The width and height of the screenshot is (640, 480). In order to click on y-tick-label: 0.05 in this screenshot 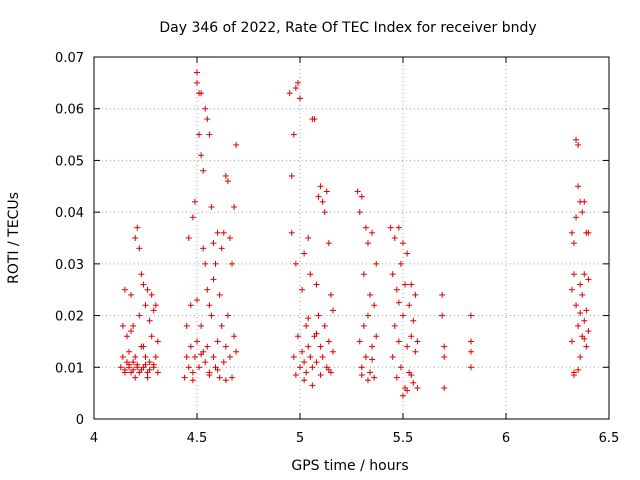, I will do `click(69, 161)`.